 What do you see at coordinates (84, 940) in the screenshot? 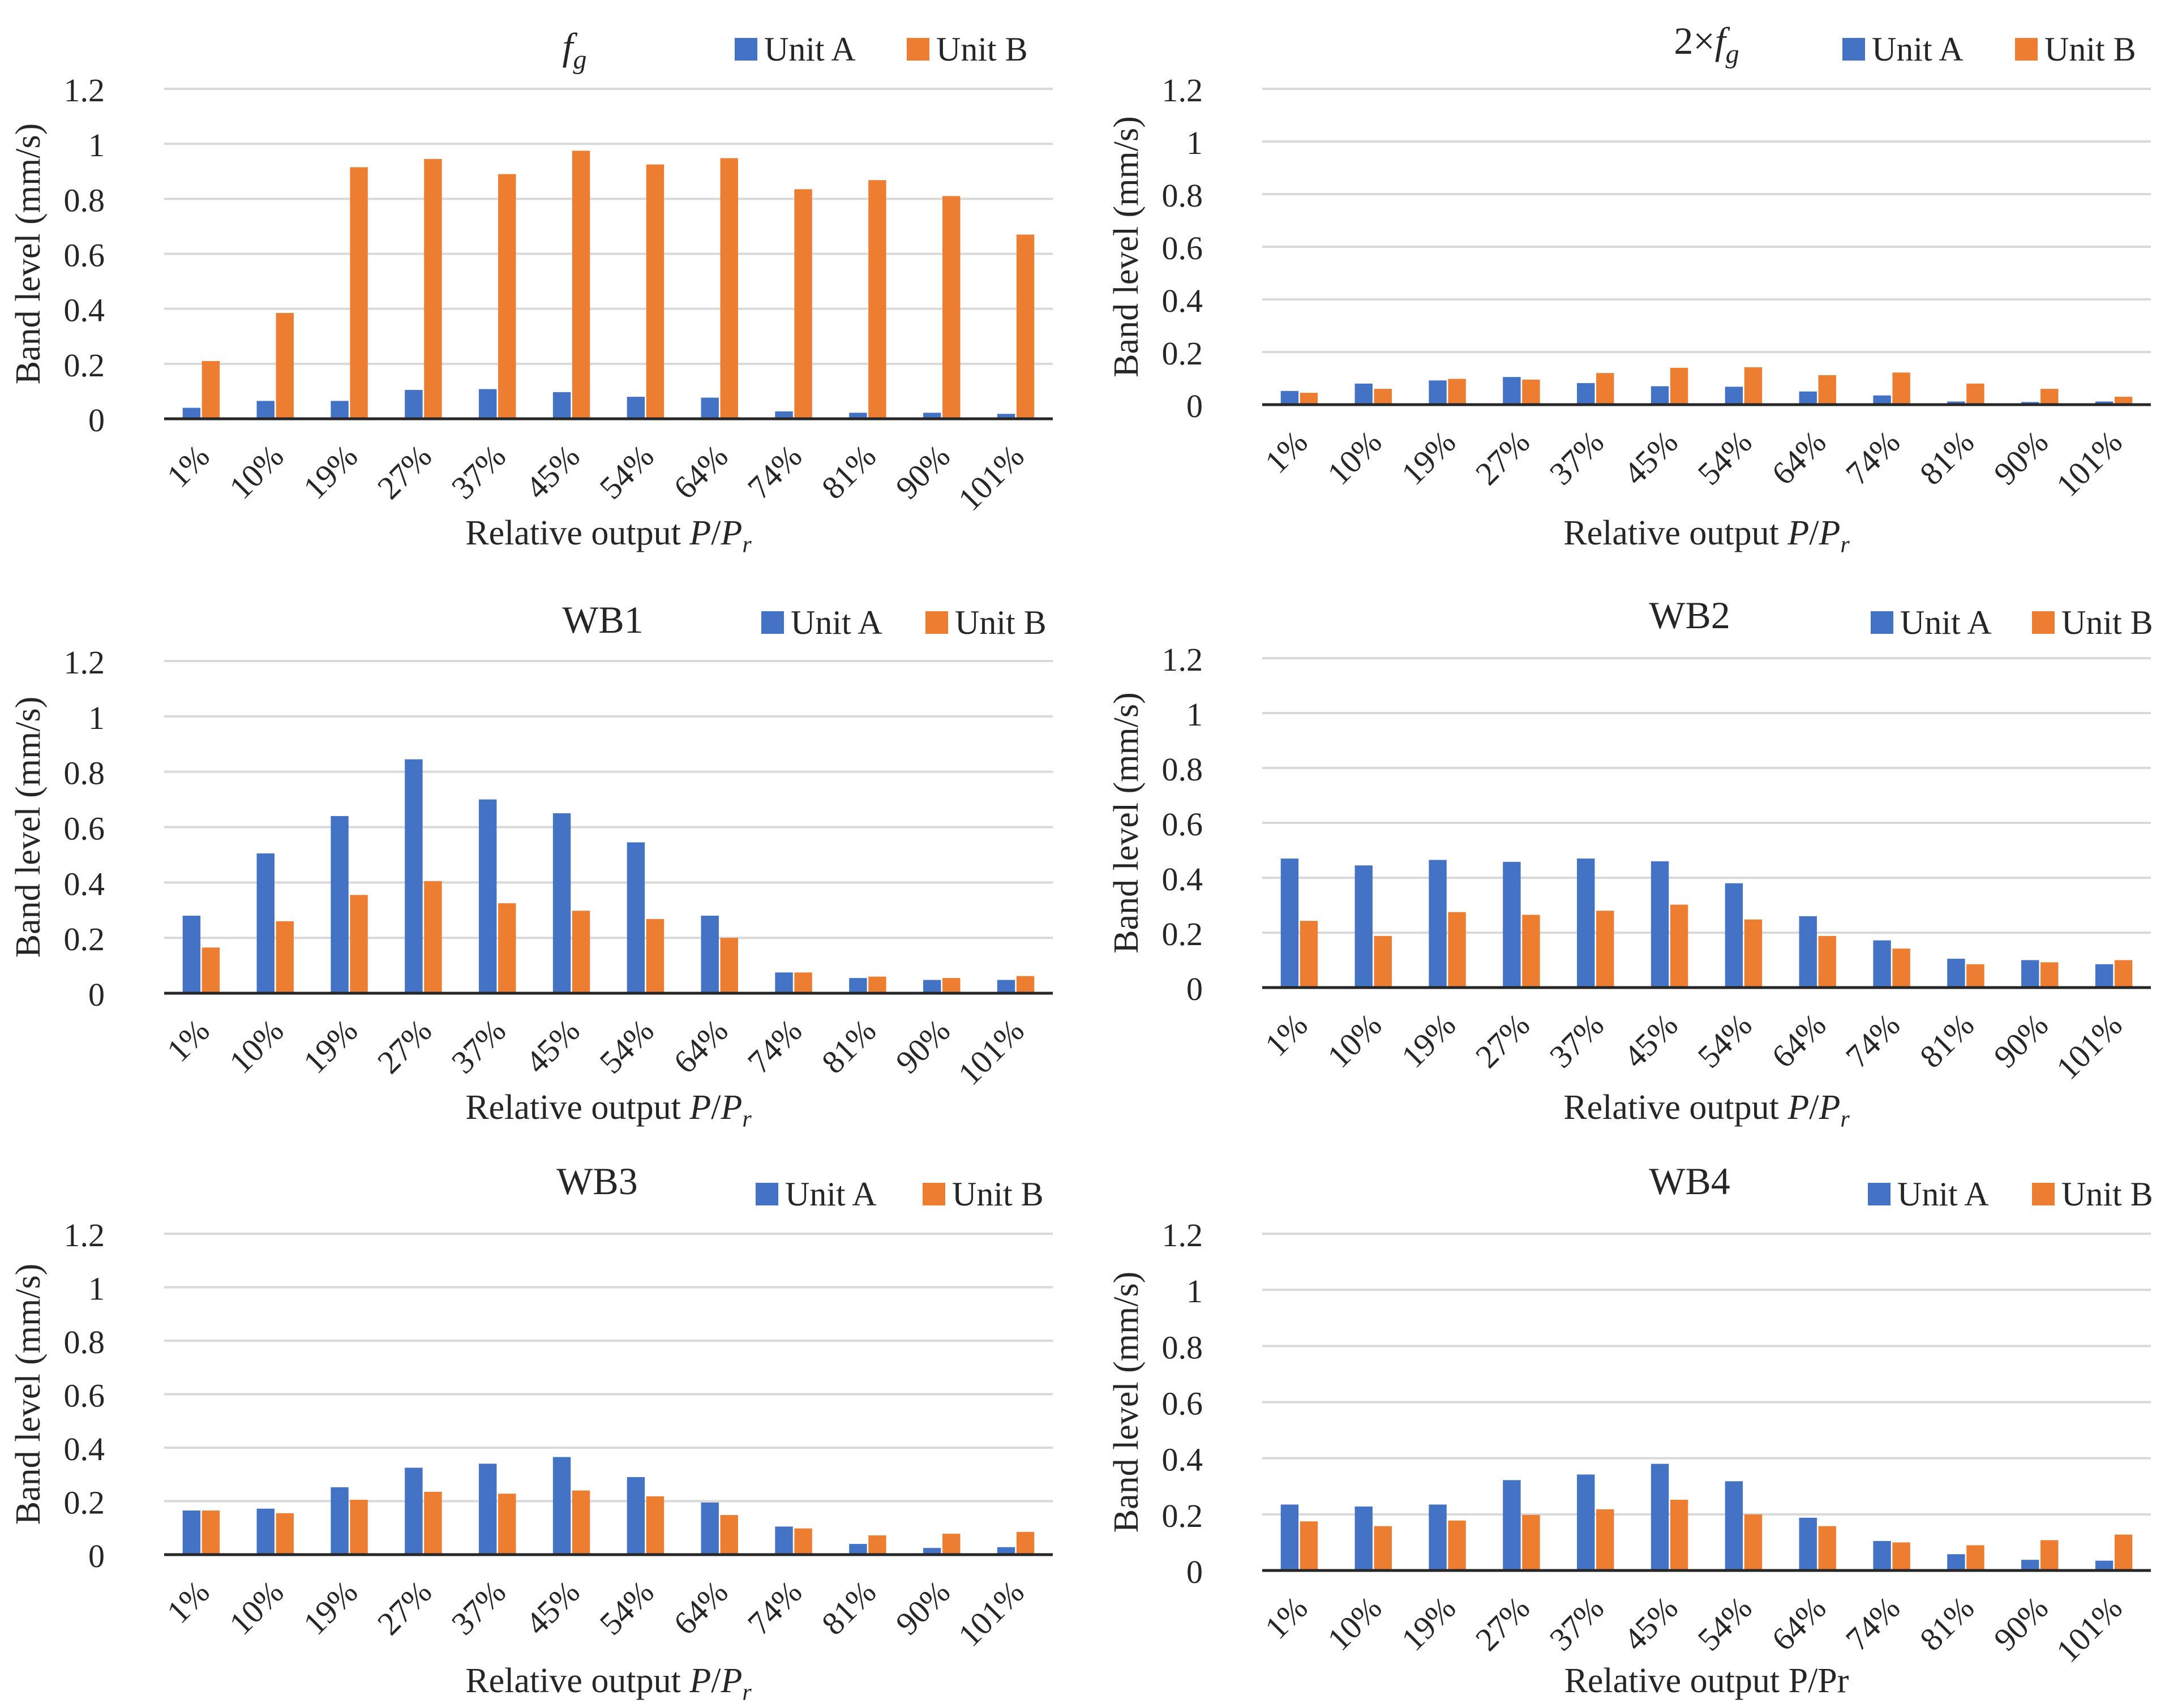
I see `y-tick-label: 0.2` at bounding box center [84, 940].